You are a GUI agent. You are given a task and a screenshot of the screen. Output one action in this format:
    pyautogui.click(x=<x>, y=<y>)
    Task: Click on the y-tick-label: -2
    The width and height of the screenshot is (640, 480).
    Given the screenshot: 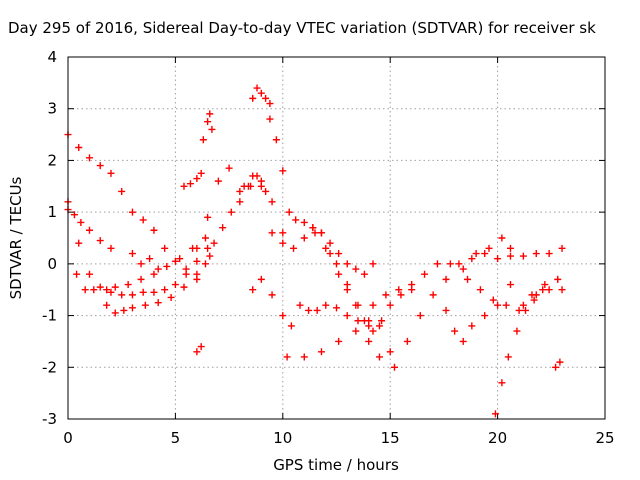 What is the action you would take?
    pyautogui.click(x=49, y=367)
    